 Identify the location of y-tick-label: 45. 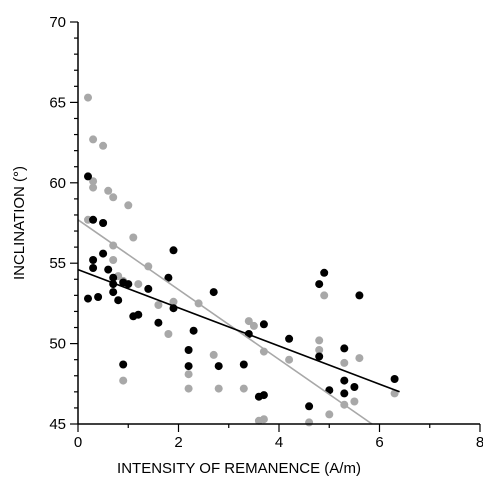
(57, 424).